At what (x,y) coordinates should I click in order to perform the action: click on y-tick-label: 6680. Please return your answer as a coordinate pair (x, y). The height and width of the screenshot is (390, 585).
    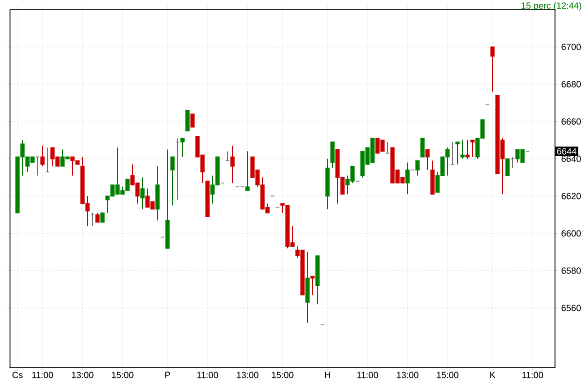
    Looking at the image, I should click on (571, 84).